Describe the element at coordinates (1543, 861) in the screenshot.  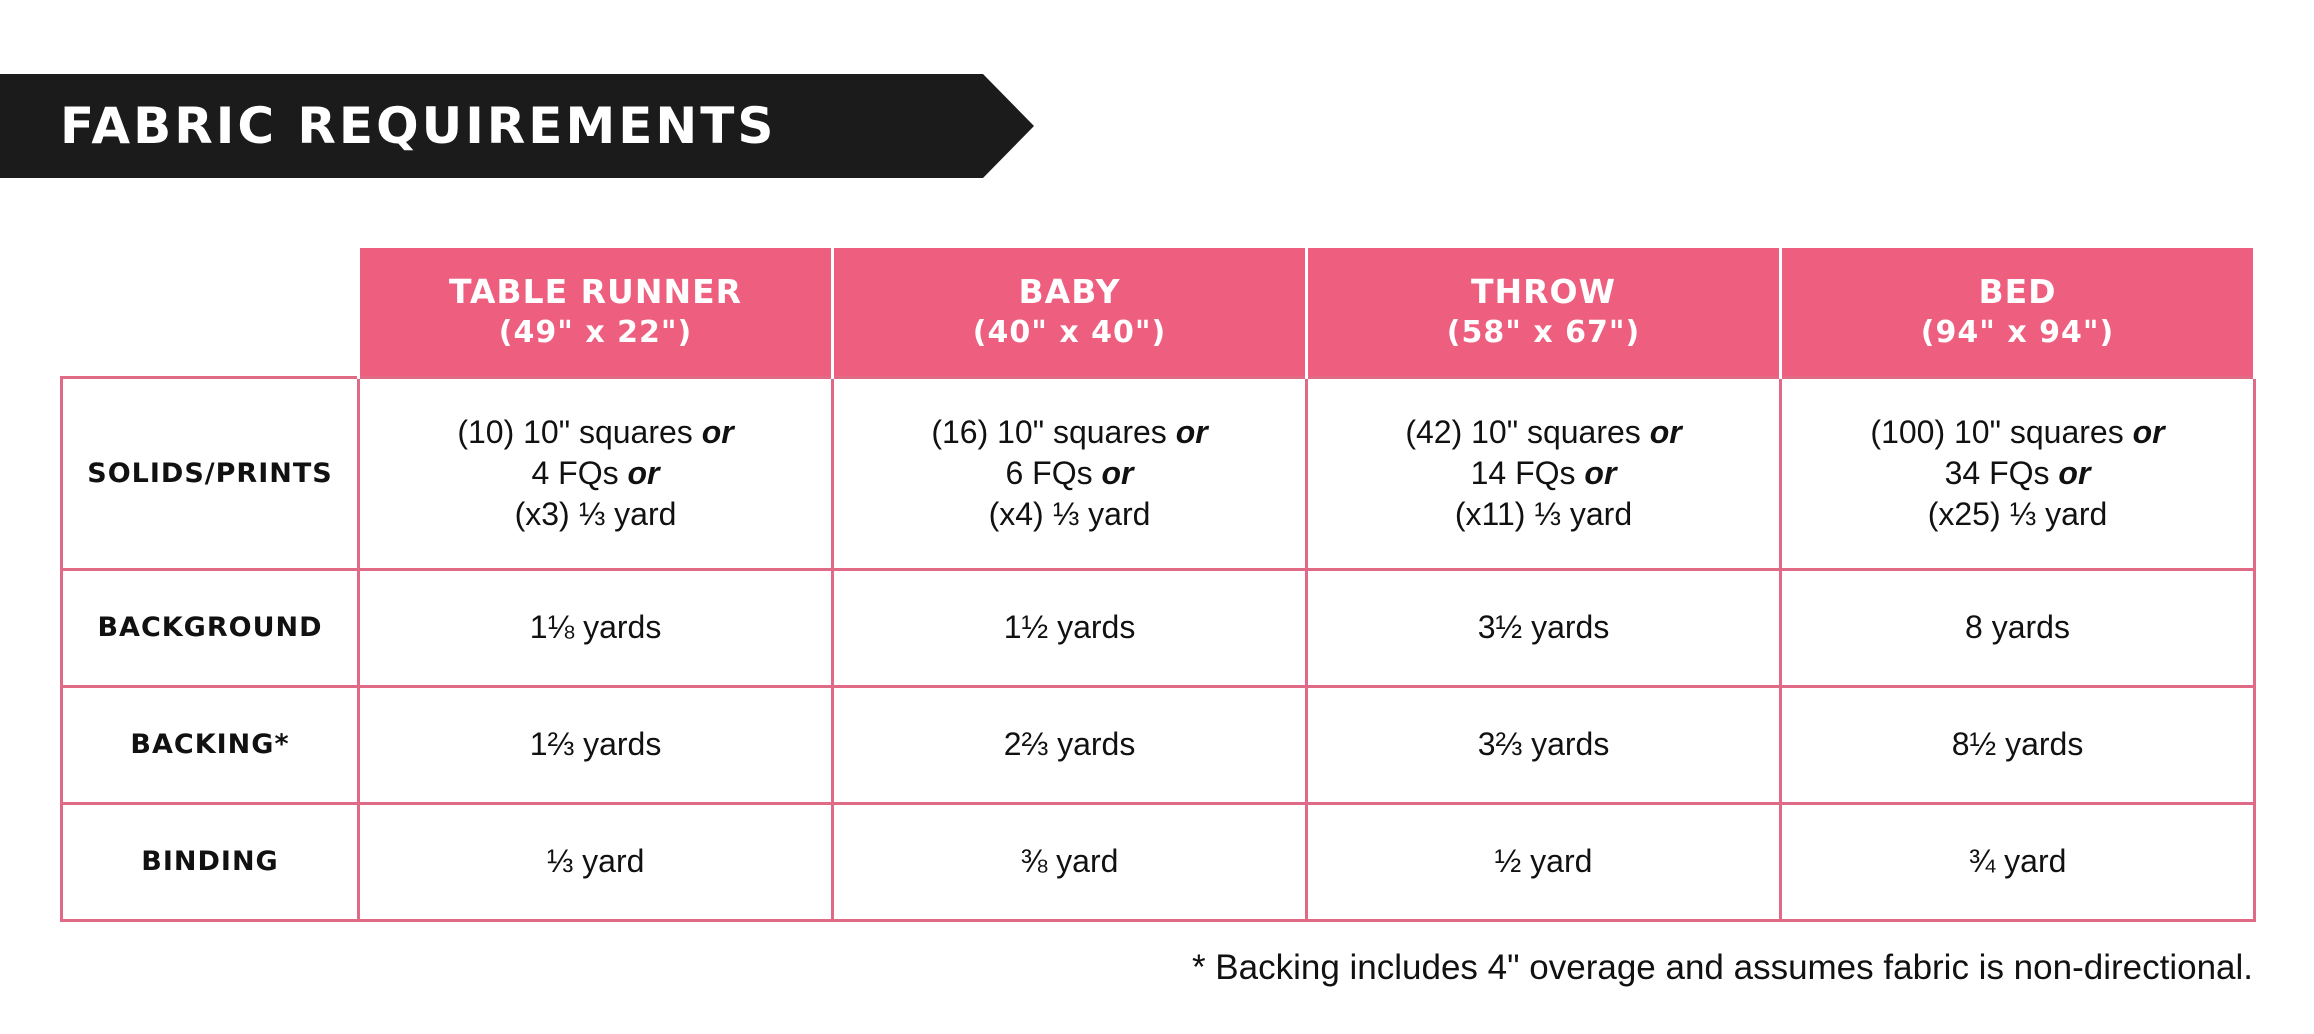
I see `table-cell: ½ yard` at that location.